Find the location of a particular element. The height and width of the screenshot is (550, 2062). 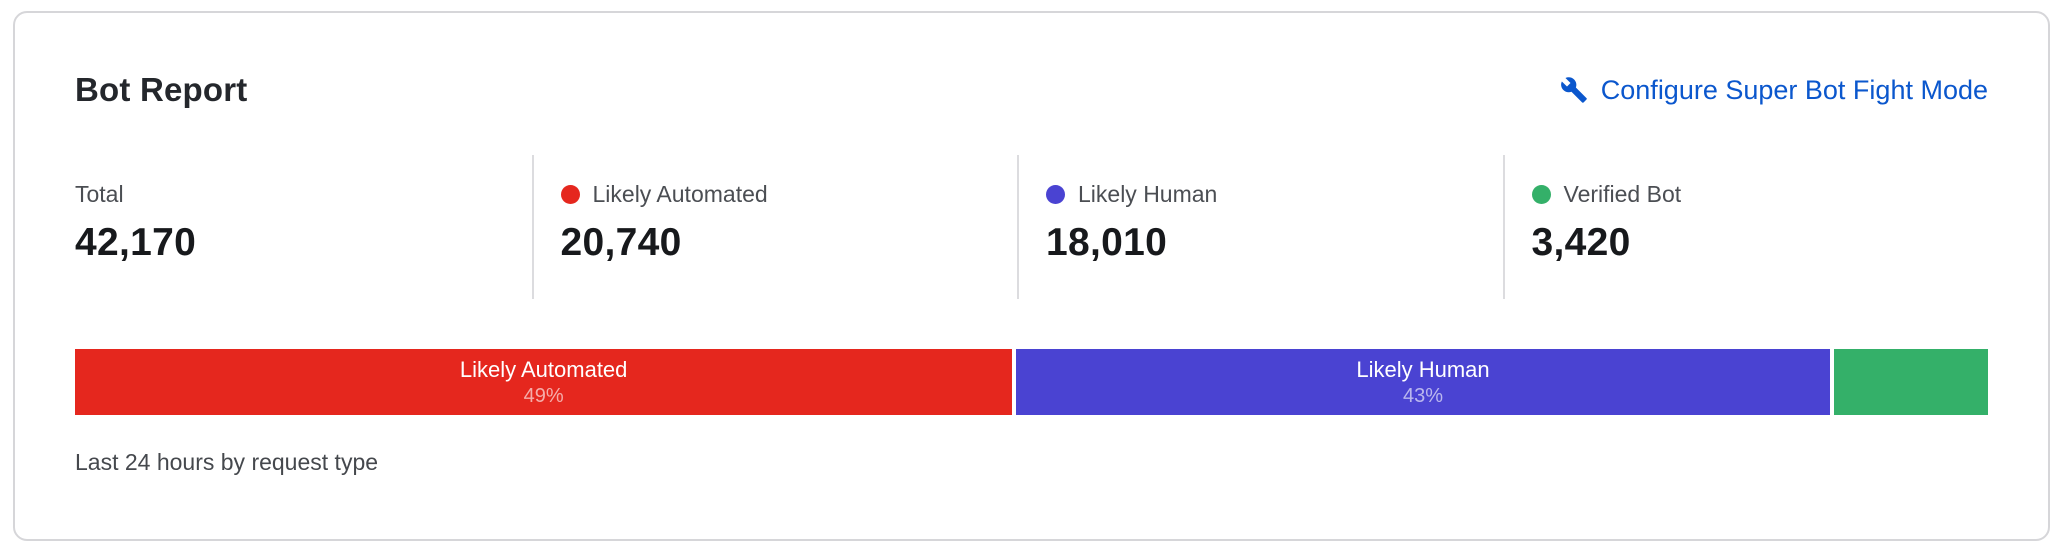

caption: Last 24 hours by request type is located at coordinates (227, 462).